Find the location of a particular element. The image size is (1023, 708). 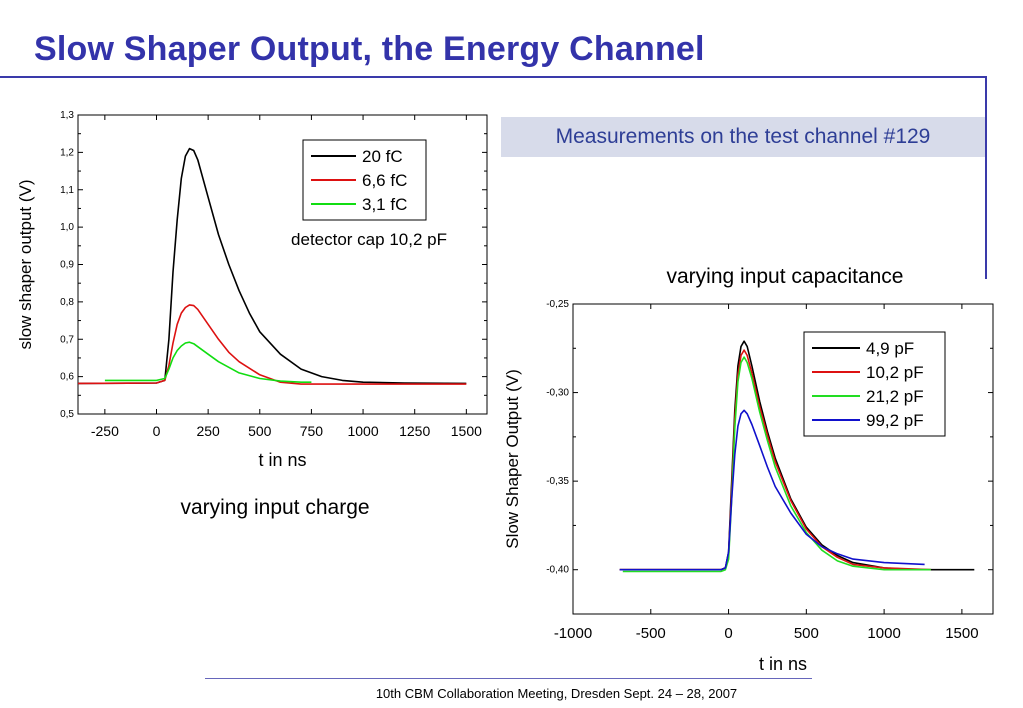

detector-cap-annotation: detector cap 10,2 pF is located at coordinates (369, 239).